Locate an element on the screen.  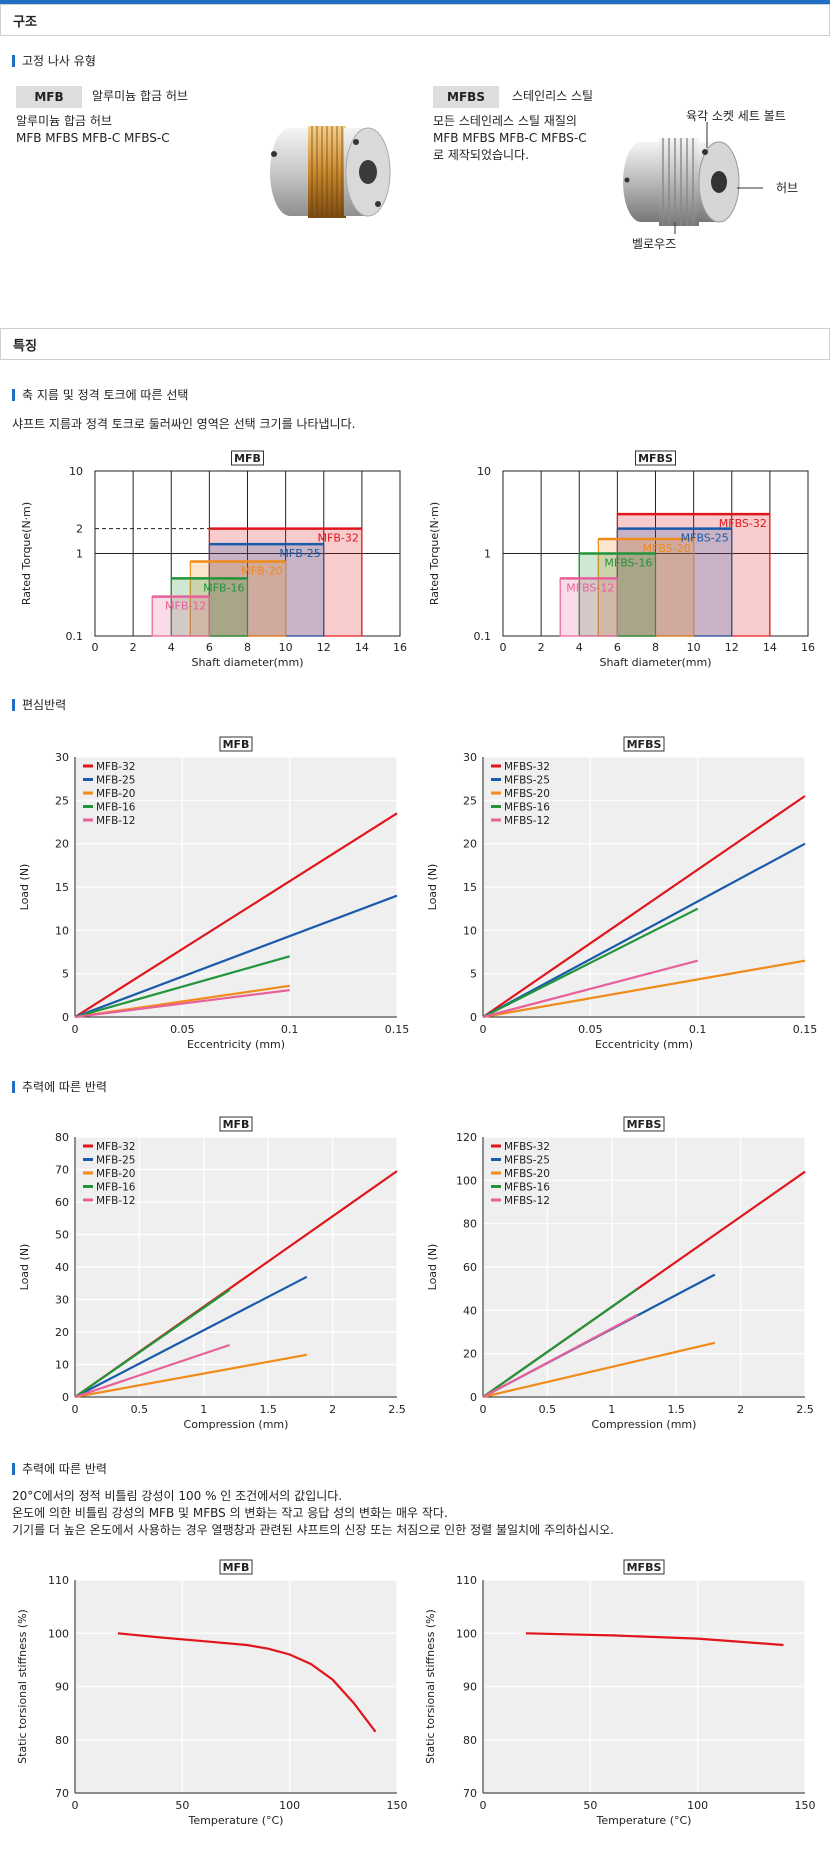
chart-1-region-label: MFBS-20 is located at coordinates (667, 548).